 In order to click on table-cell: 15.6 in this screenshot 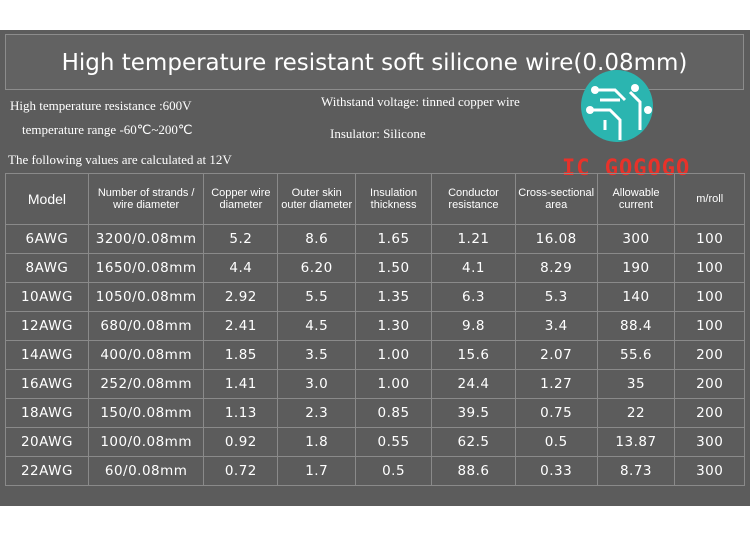, I will do `click(473, 355)`.